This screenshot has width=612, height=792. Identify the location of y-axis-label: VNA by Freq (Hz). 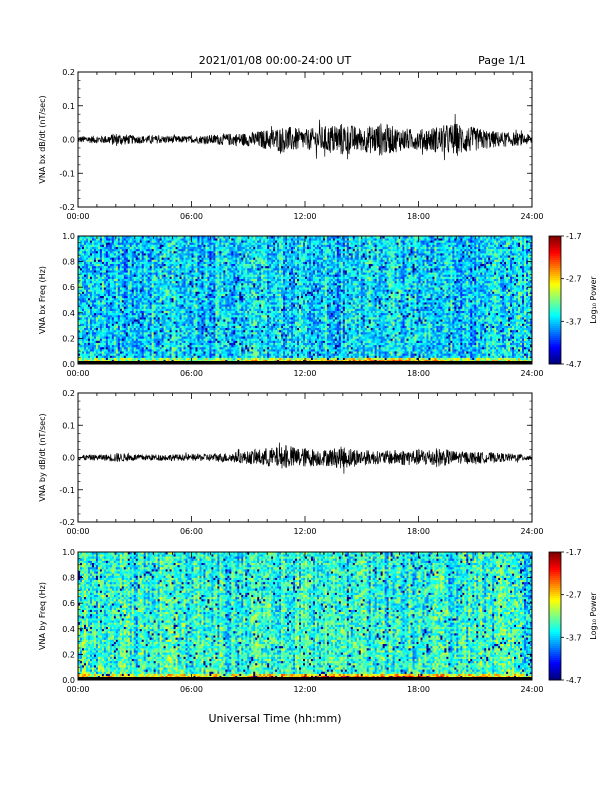
(42, 616).